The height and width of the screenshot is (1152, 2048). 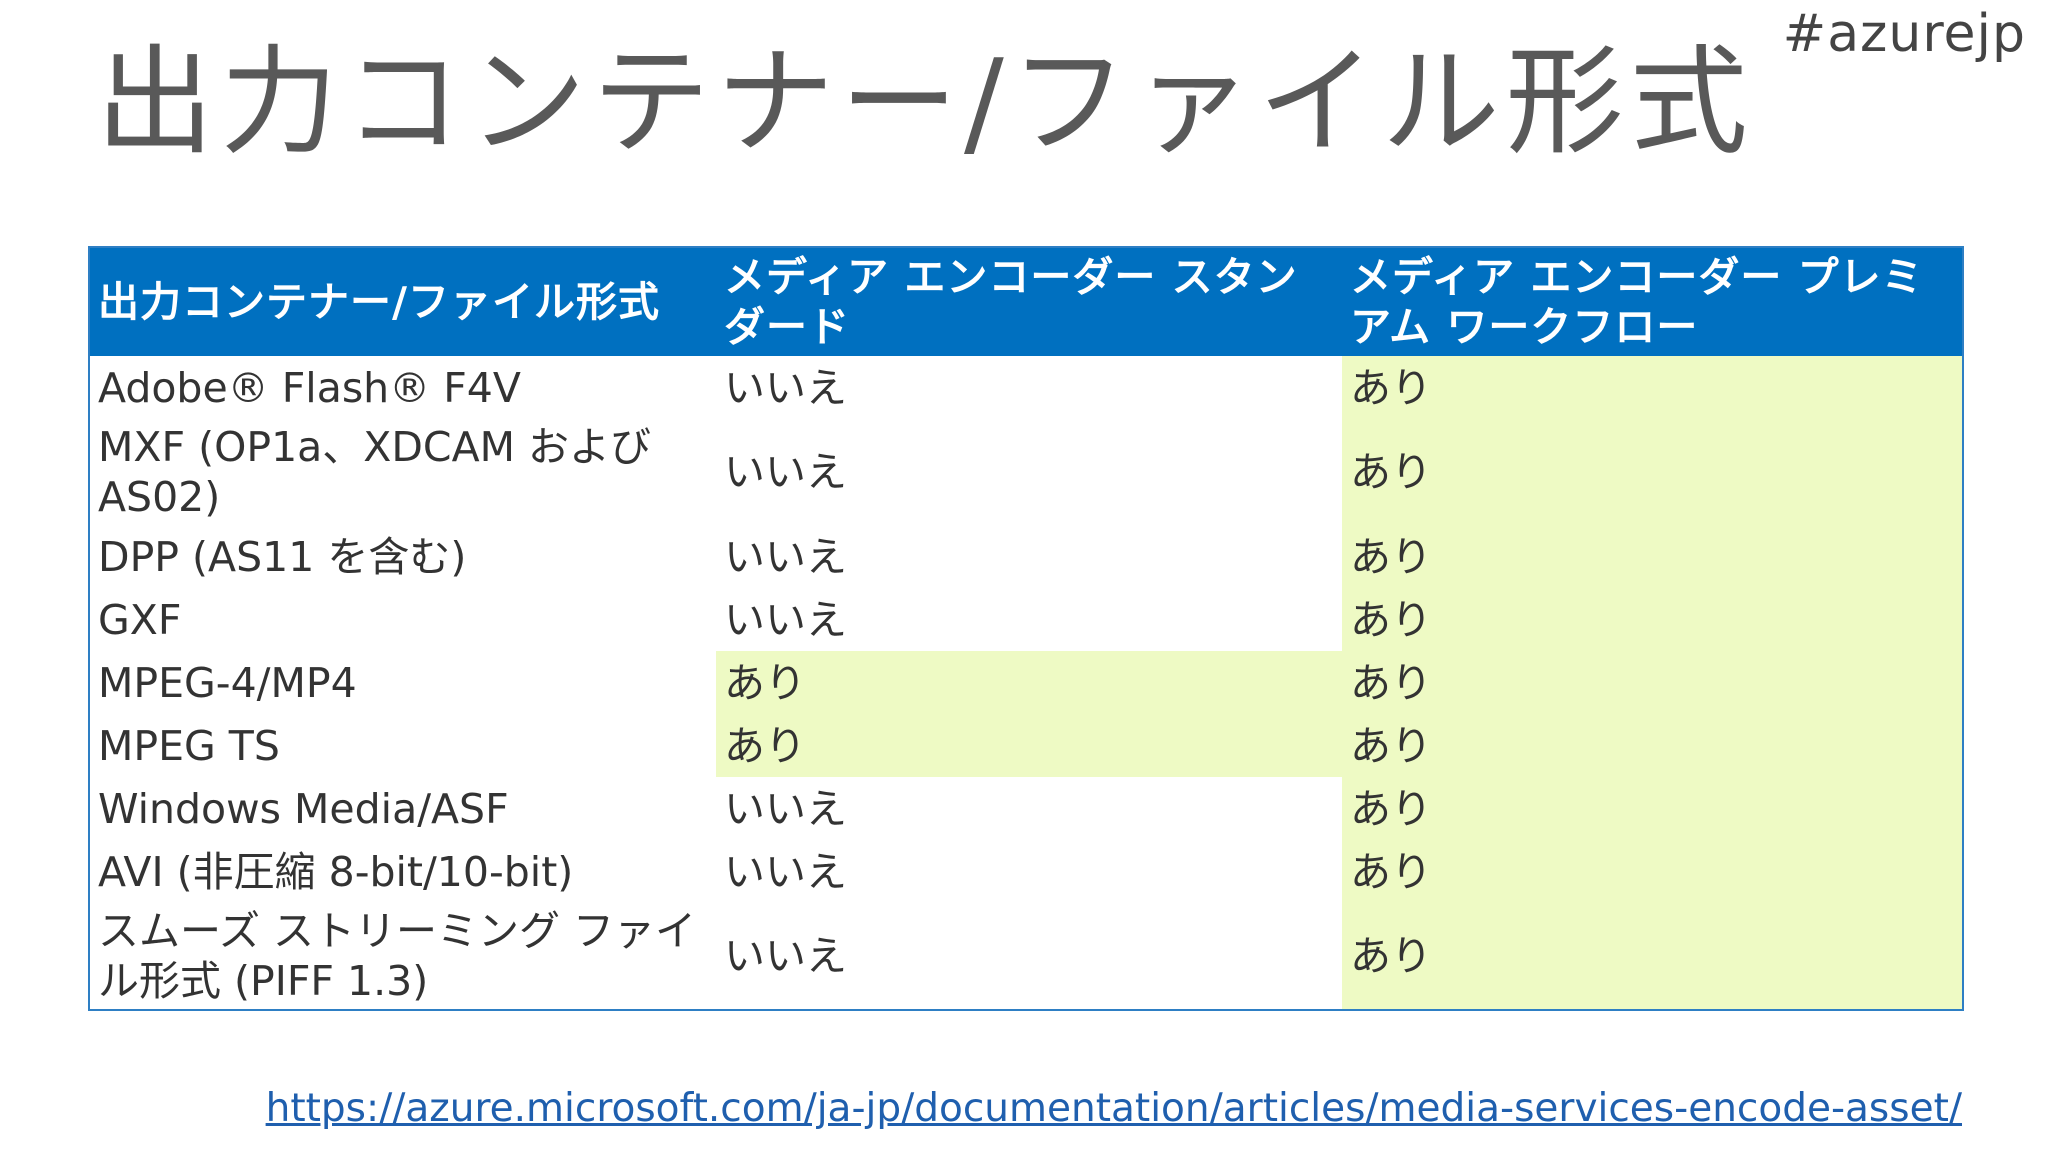 What do you see at coordinates (282, 556) in the screenshot?
I see `format-cell: DPP (AS11 を含む)` at bounding box center [282, 556].